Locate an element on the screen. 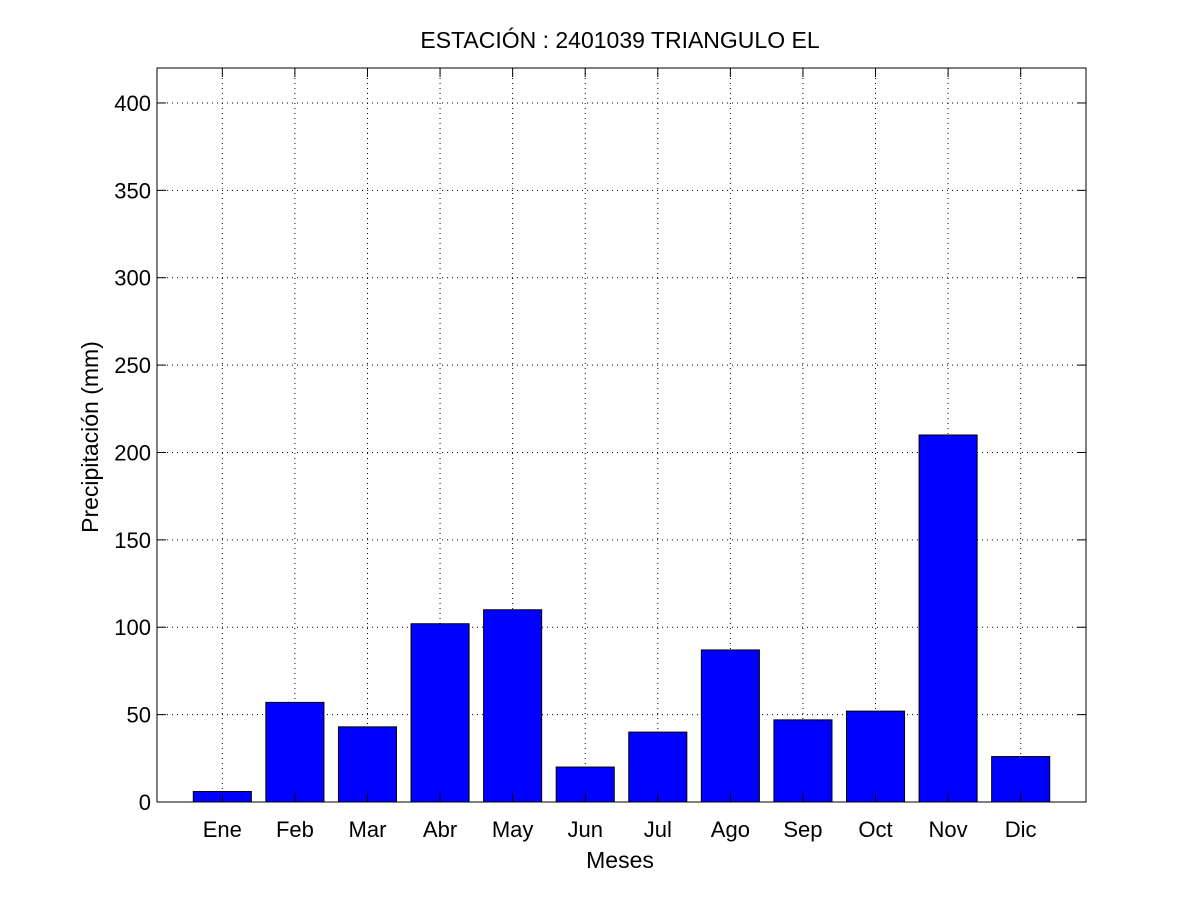  y-tick-label: 250 is located at coordinates (132, 365).